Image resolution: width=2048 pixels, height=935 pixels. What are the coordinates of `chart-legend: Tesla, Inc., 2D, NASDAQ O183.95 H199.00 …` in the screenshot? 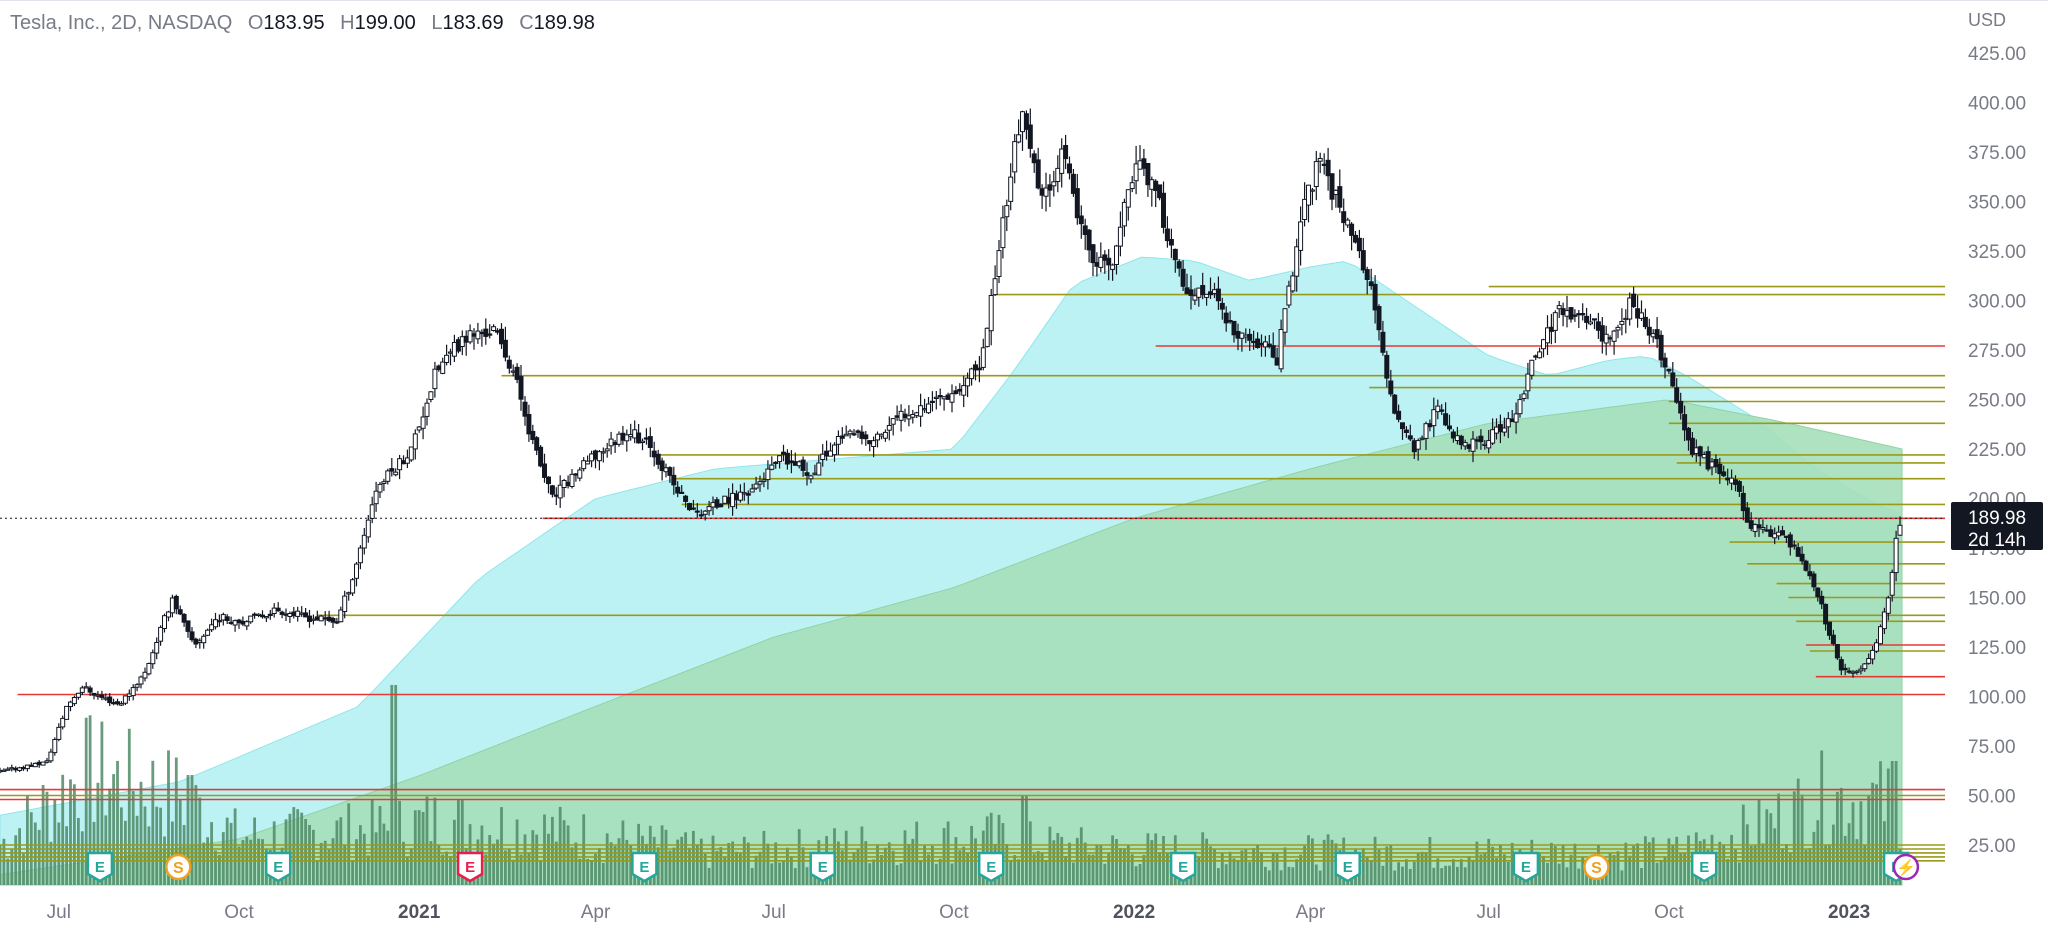 It's located at (302, 23).